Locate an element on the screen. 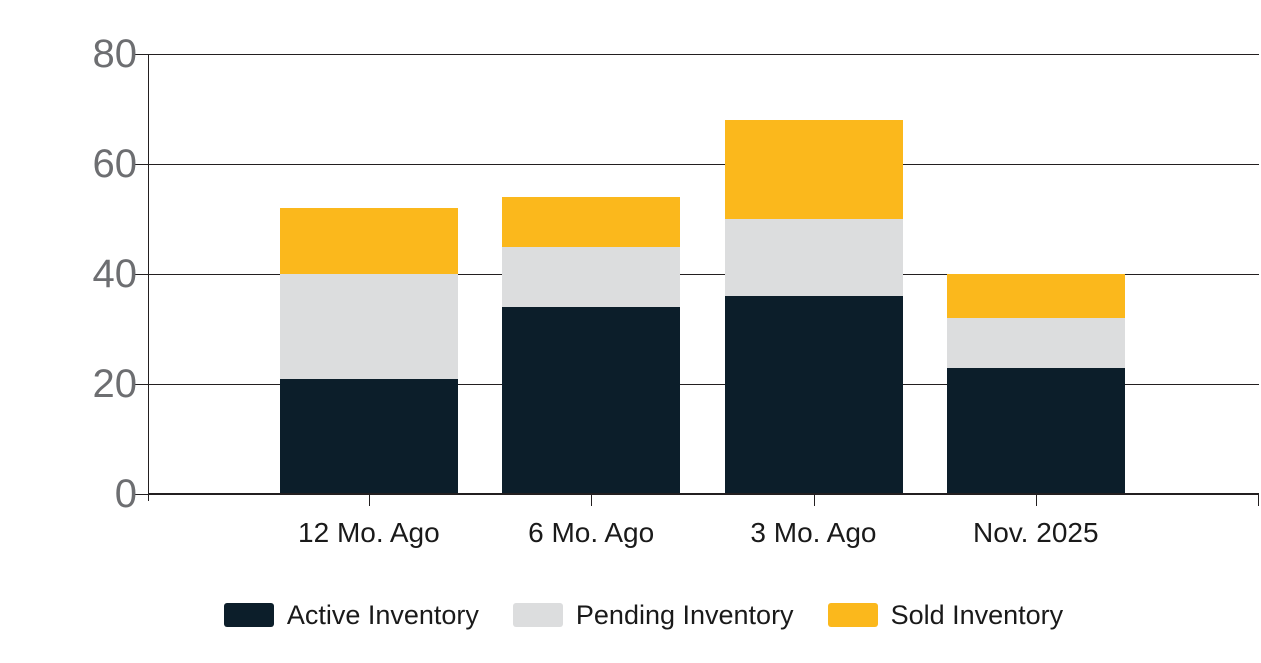  y-axis-tick-label: 60 is located at coordinates (115, 164).